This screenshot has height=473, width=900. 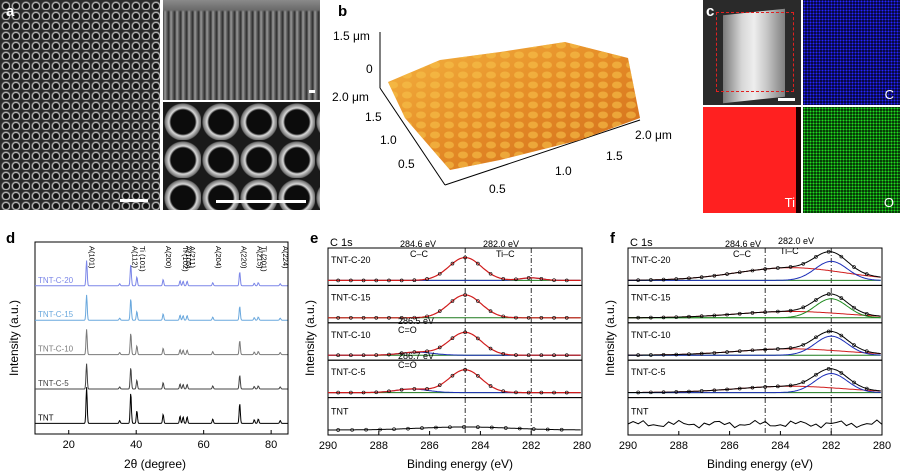 I want to click on f-component-tic, so click(x=754, y=270).